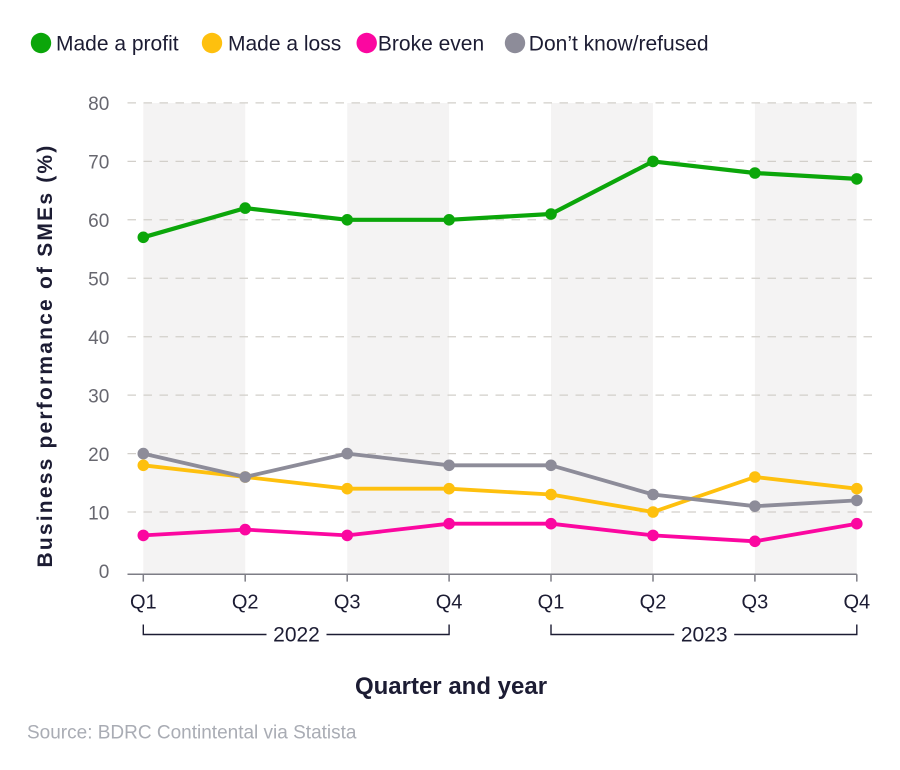 The height and width of the screenshot is (770, 900). What do you see at coordinates (619, 44) in the screenshot?
I see `svg-text: Don’t know/refused` at bounding box center [619, 44].